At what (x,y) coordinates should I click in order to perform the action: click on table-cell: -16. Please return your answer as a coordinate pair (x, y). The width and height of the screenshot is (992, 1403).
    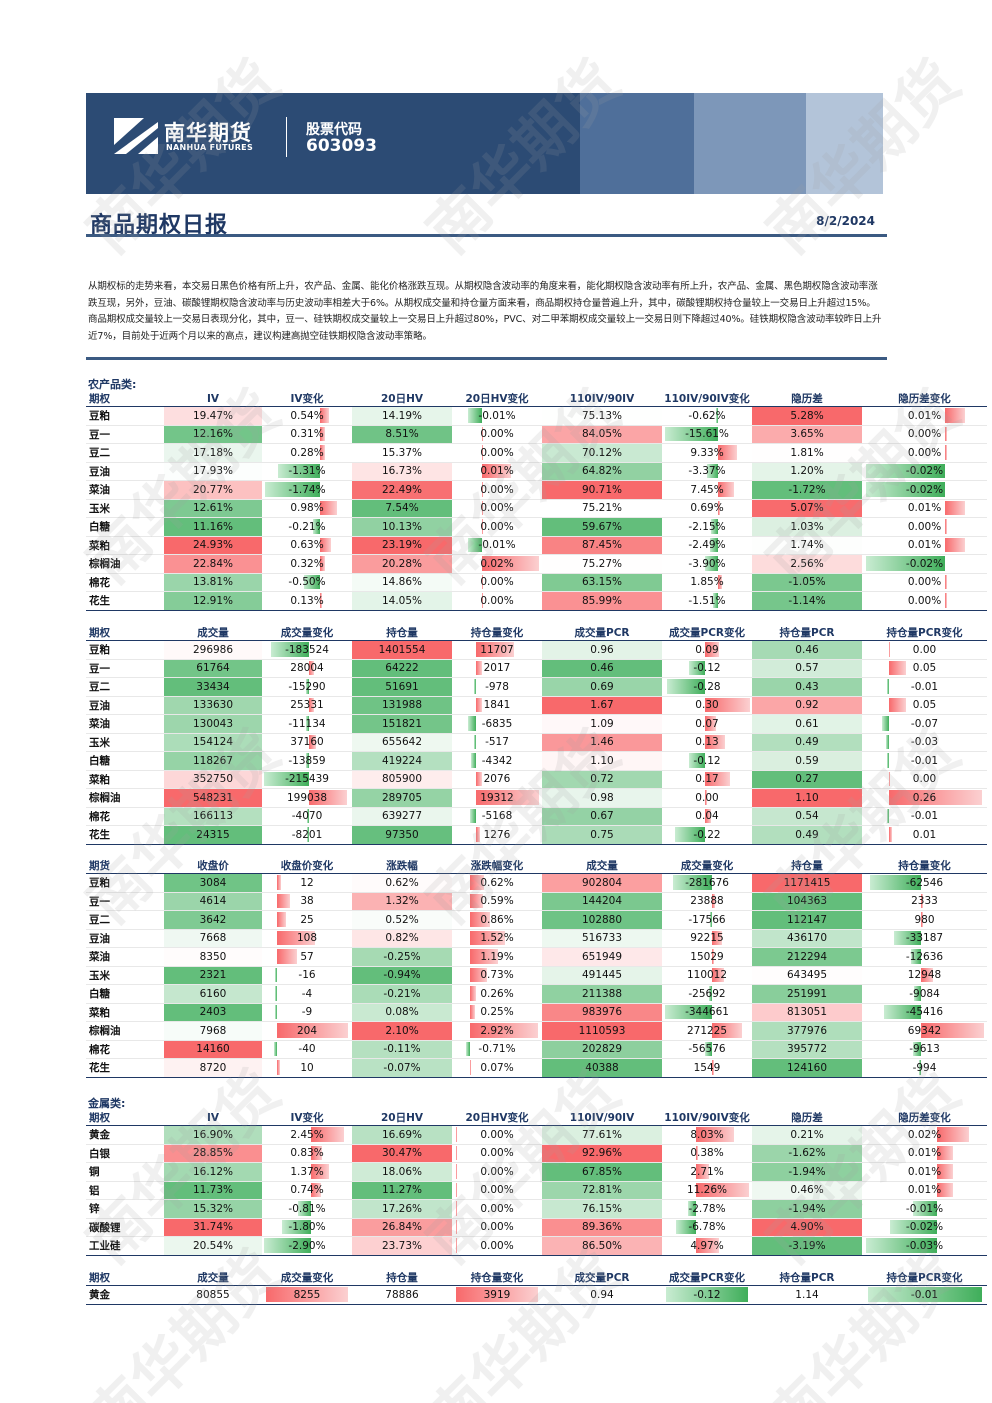
    Looking at the image, I should click on (307, 975).